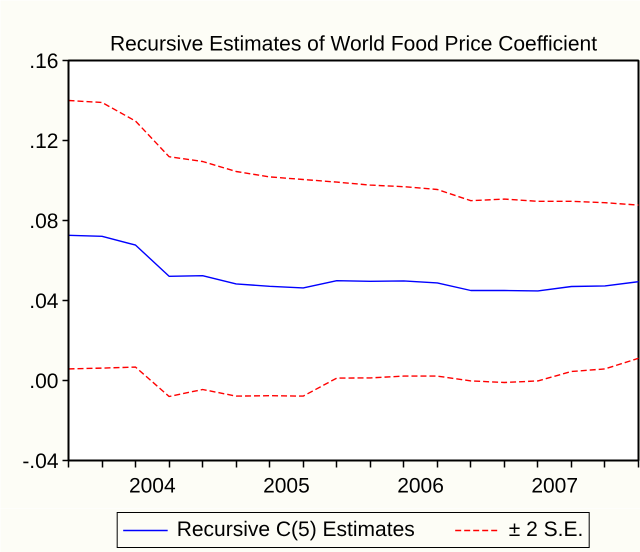  Describe the element at coordinates (44, 381) in the screenshot. I see `y-tick-label: .00` at that location.